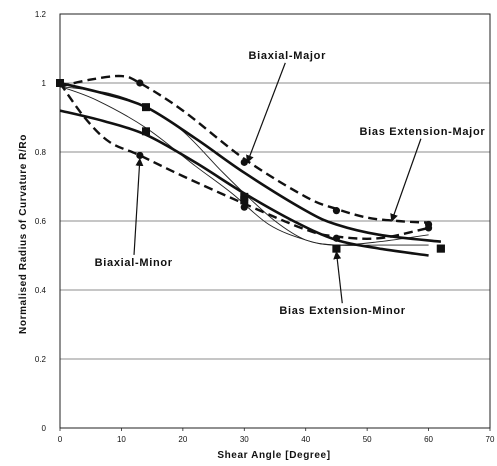  I want to click on y-axis-label: Normalised Radius of Curvature R/Ro, so click(23, 234).